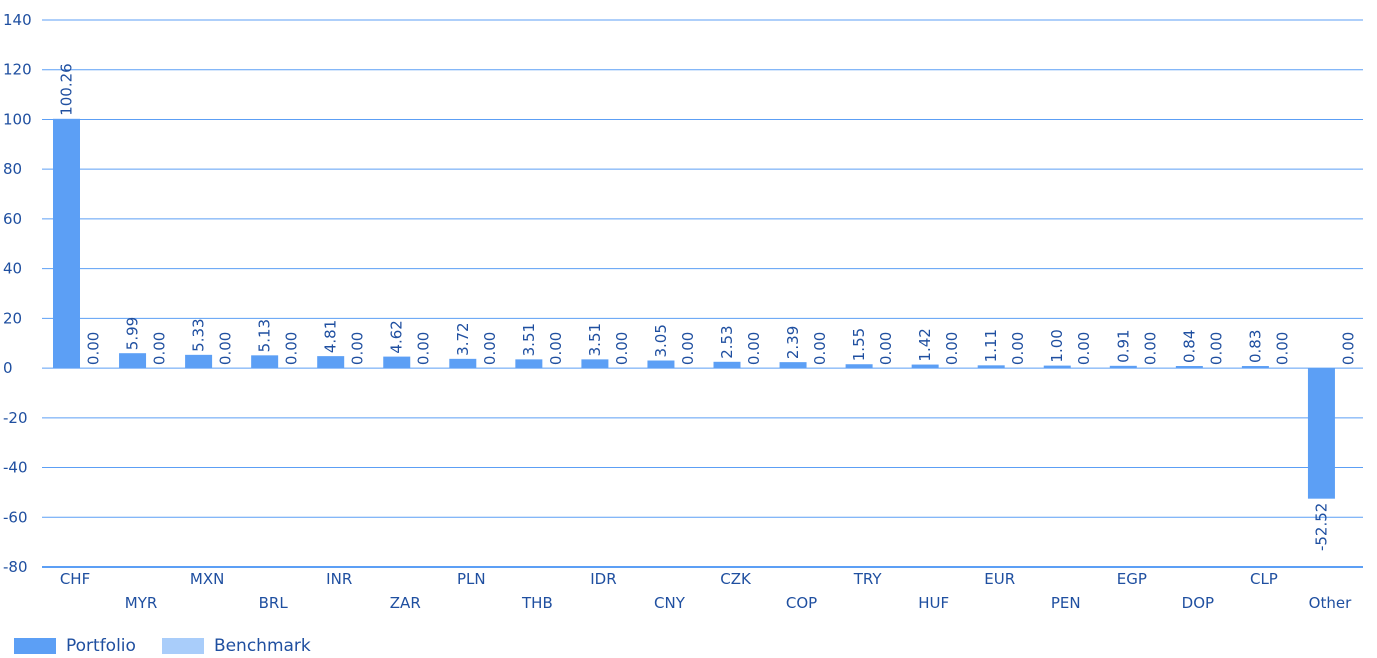 Image resolution: width=1377 pixels, height=658 pixels. I want to click on x-category-label: MYR, so click(141, 603).